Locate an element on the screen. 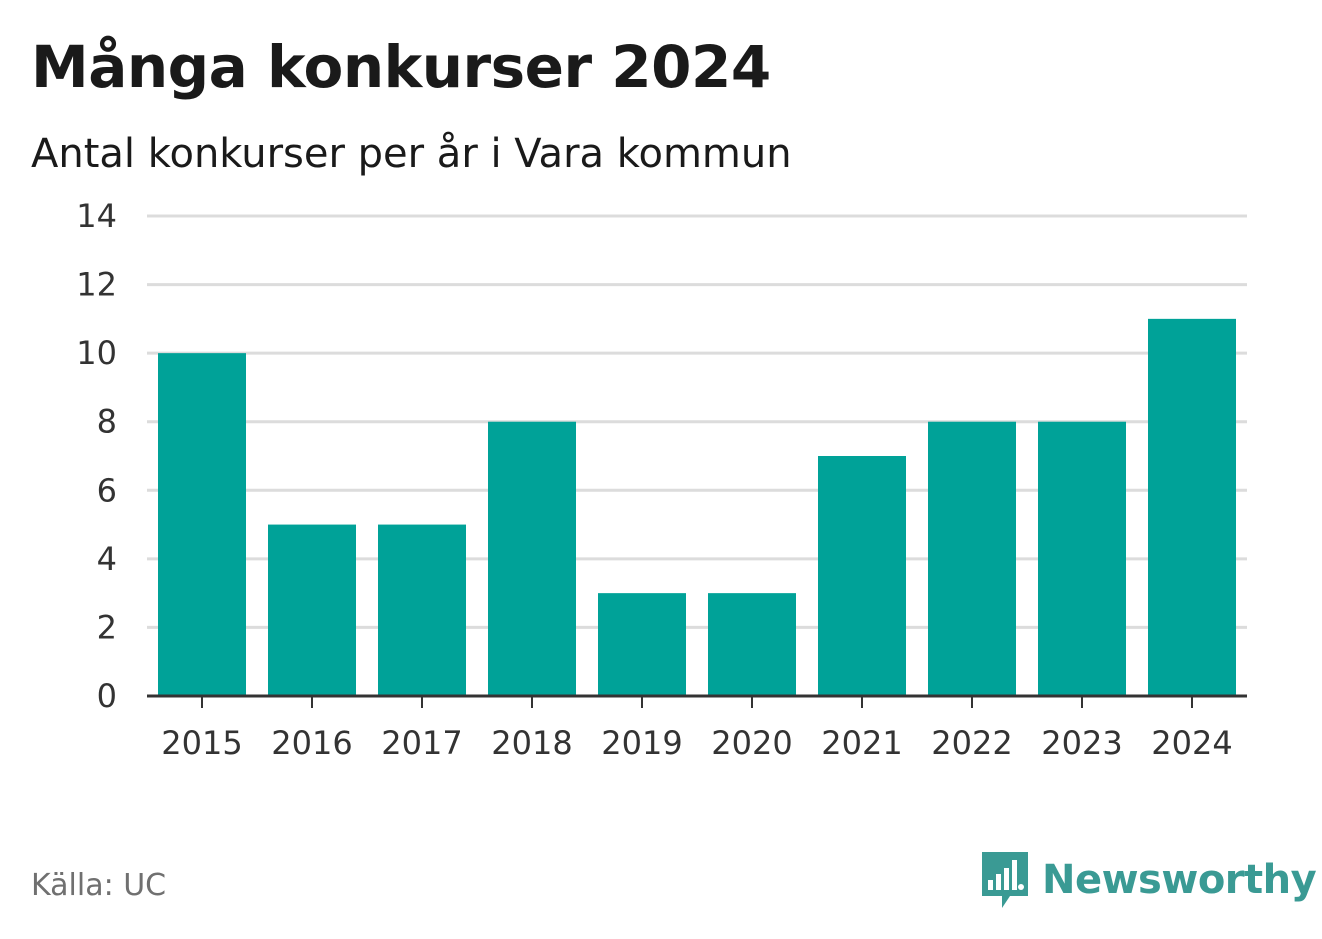 The height and width of the screenshot is (939, 1322). y-tick-label: 4 is located at coordinates (107, 559).